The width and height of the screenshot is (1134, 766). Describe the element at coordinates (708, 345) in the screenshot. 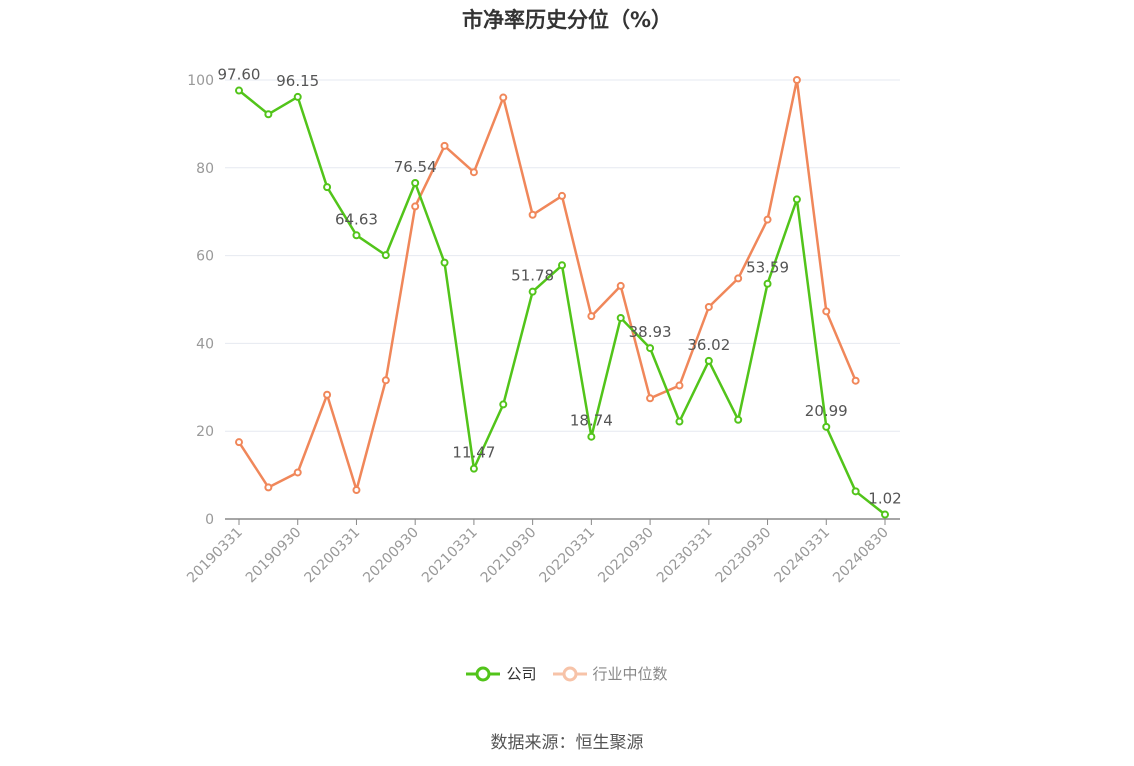

I see `data-label: 36.02` at that location.